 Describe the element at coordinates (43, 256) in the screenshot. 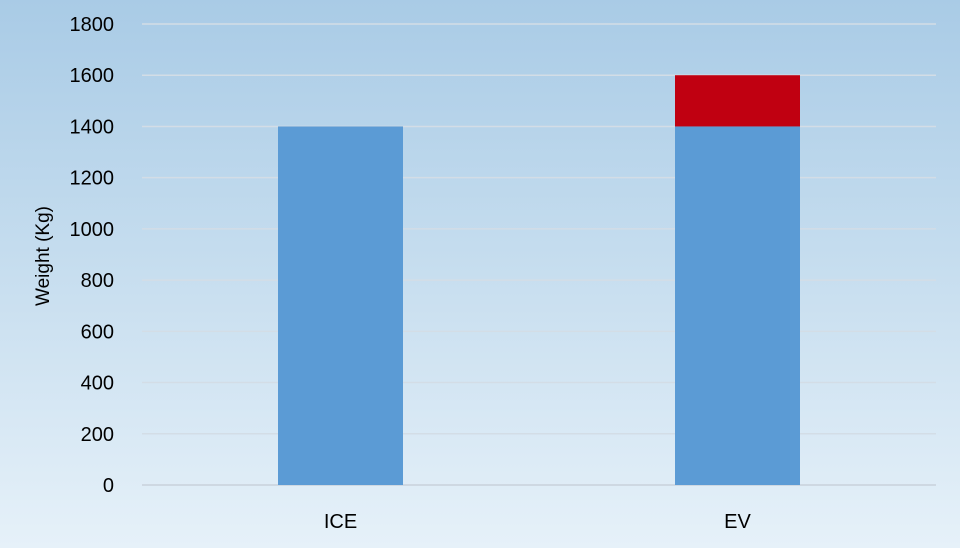

I see `y-axis-title: Weight (Kg)` at that location.